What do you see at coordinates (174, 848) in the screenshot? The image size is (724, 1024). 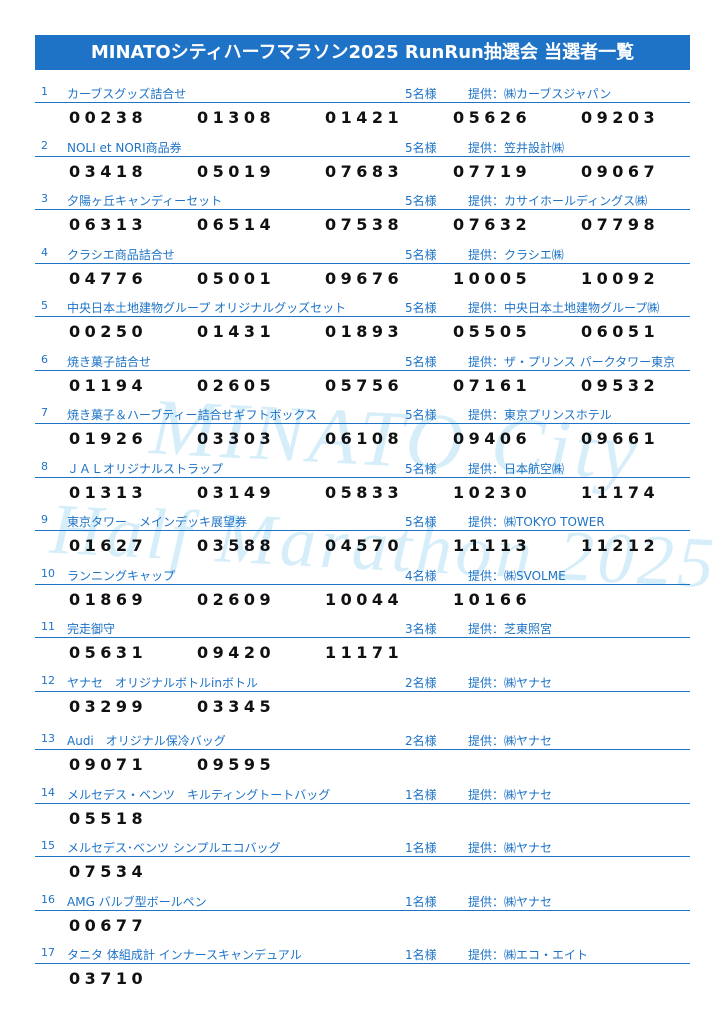 I see `prize-name: メルセデス･ベンツ シンプルエコバッグ` at bounding box center [174, 848].